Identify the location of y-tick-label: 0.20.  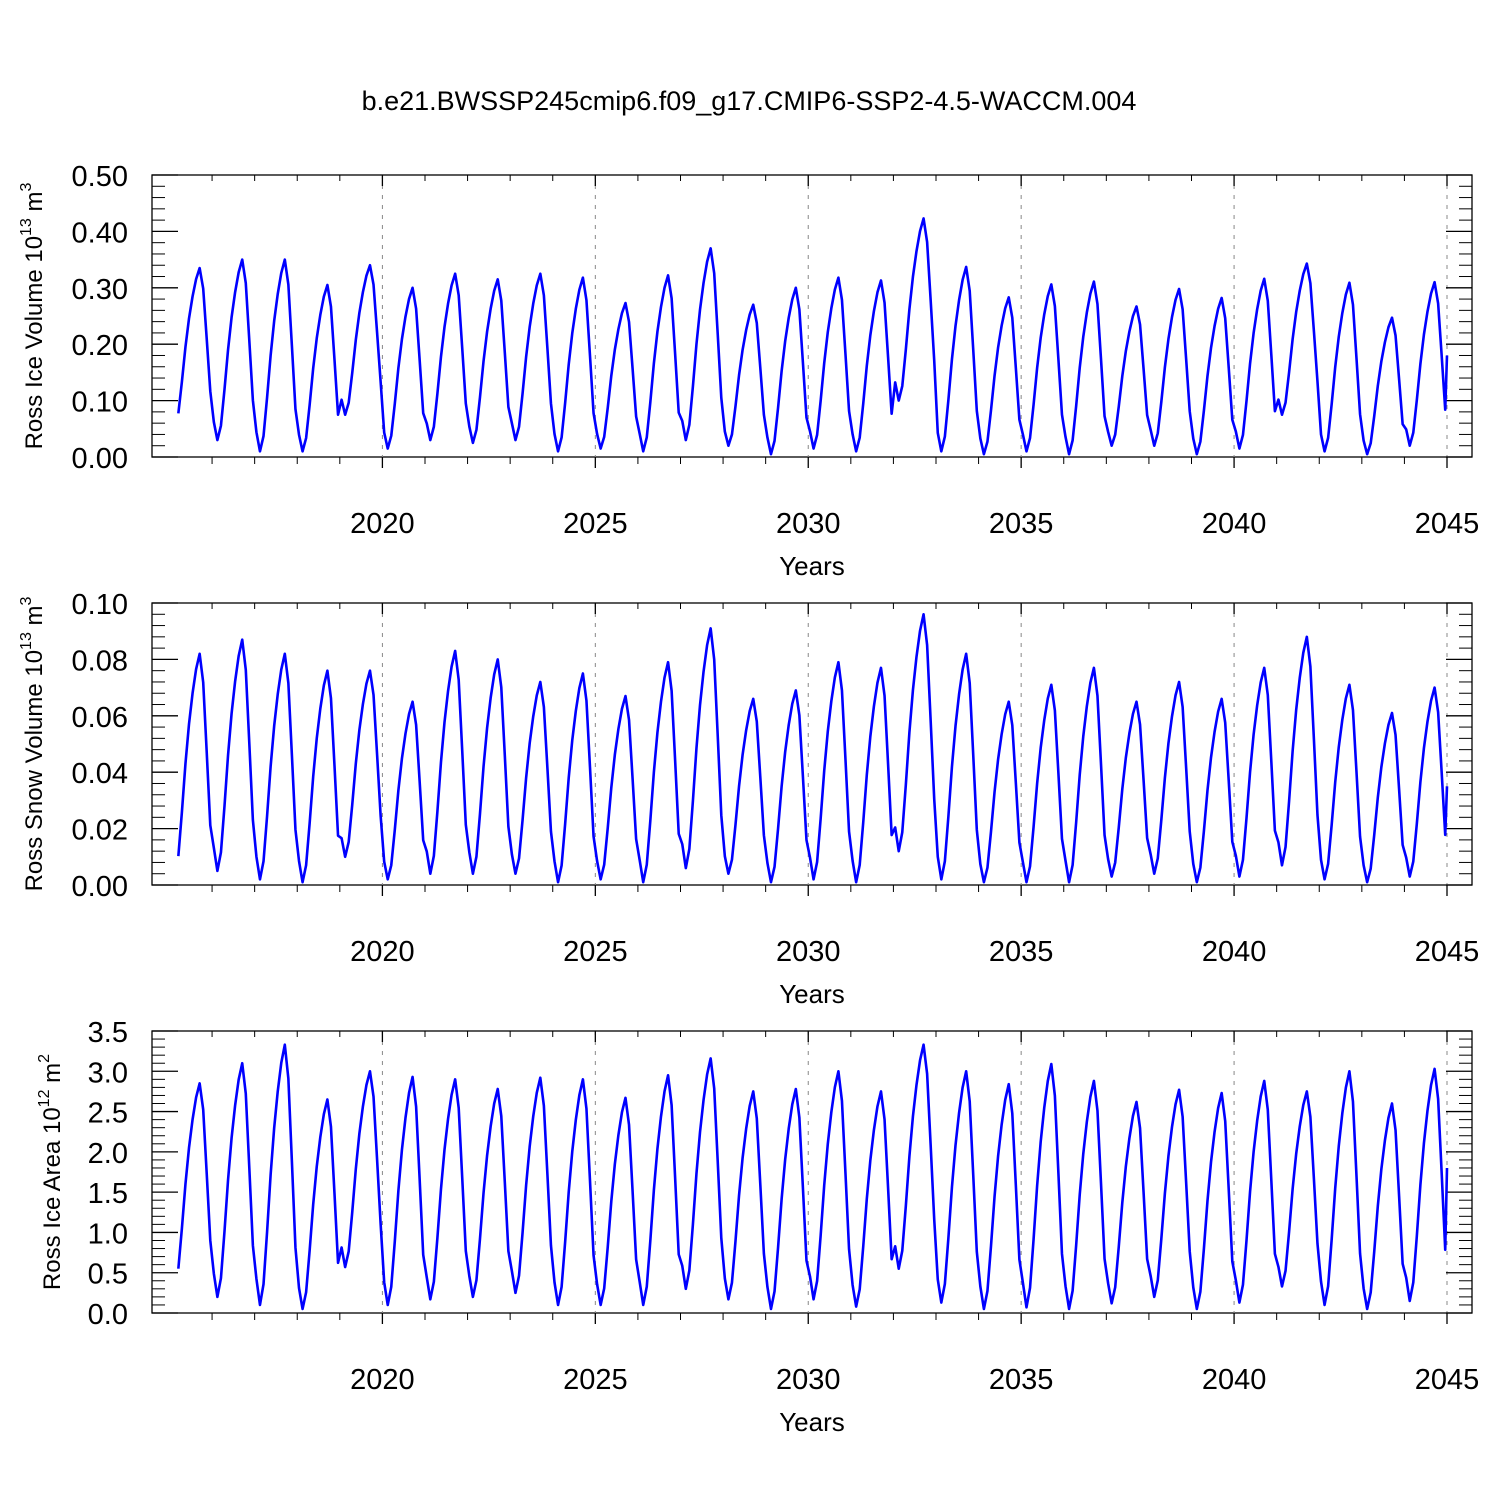
(100, 346).